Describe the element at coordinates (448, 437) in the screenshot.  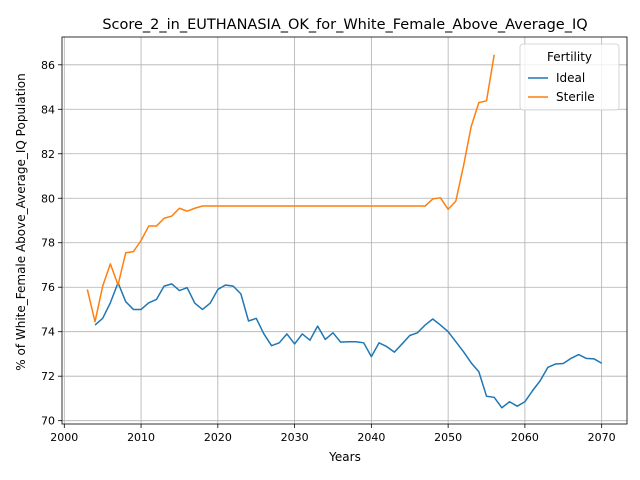
I see `x-tick-label: 2050` at that location.